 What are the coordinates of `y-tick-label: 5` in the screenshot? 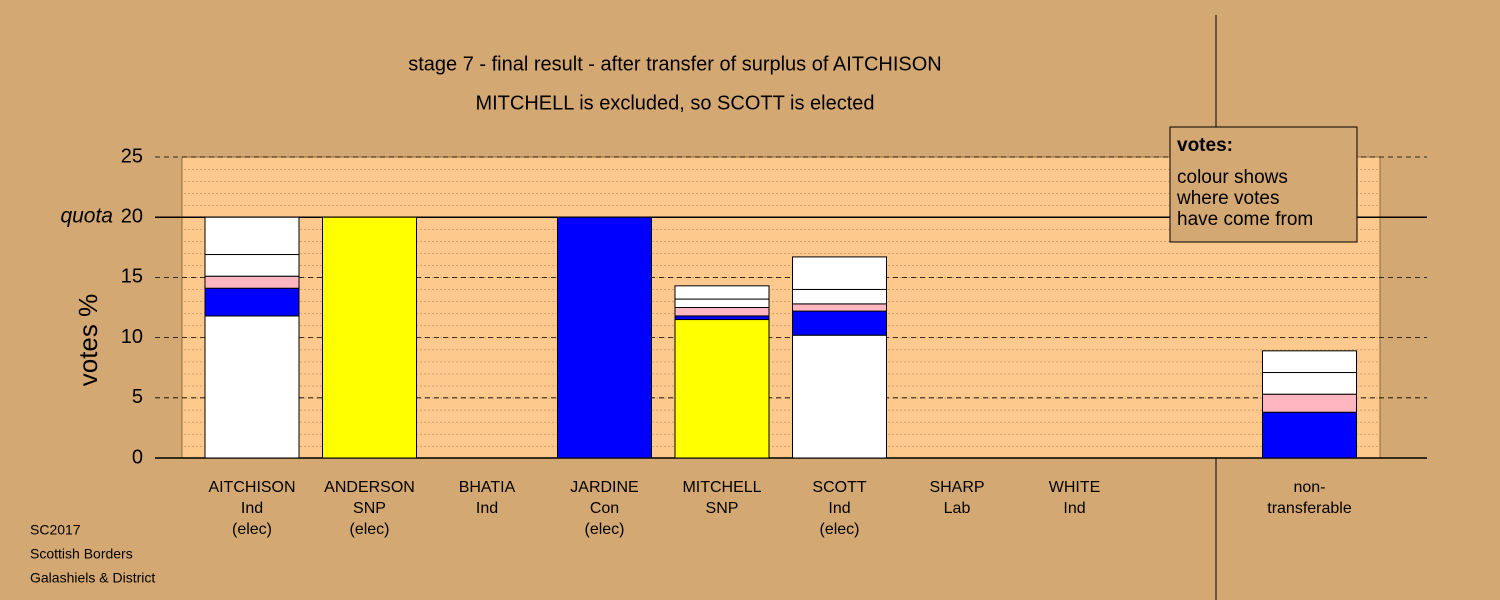 It's located at (137, 397).